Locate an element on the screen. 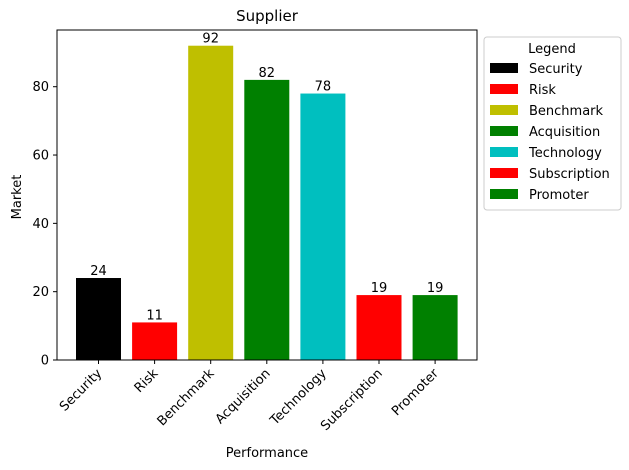 The width and height of the screenshot is (629, 470). x-tick-label: Risk is located at coordinates (147, 381).